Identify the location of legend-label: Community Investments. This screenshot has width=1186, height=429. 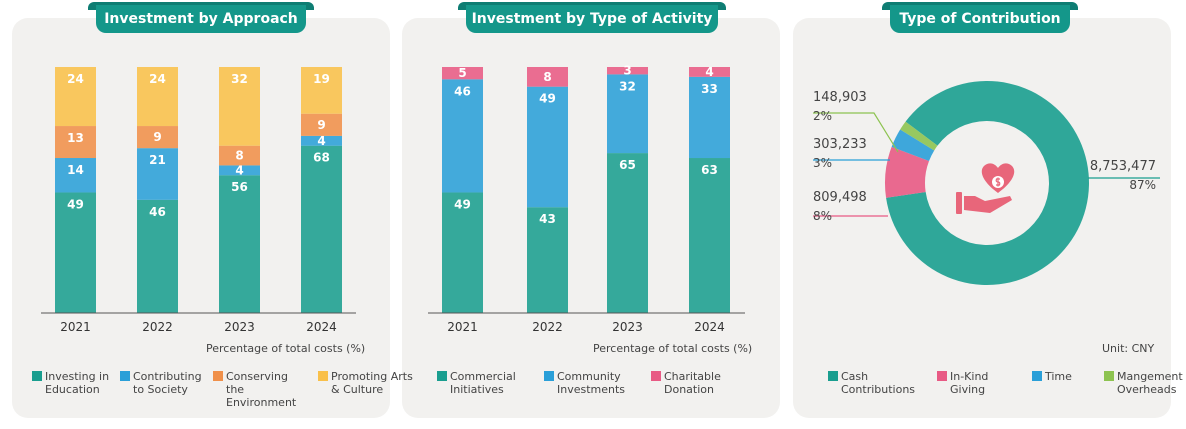
(591, 383).